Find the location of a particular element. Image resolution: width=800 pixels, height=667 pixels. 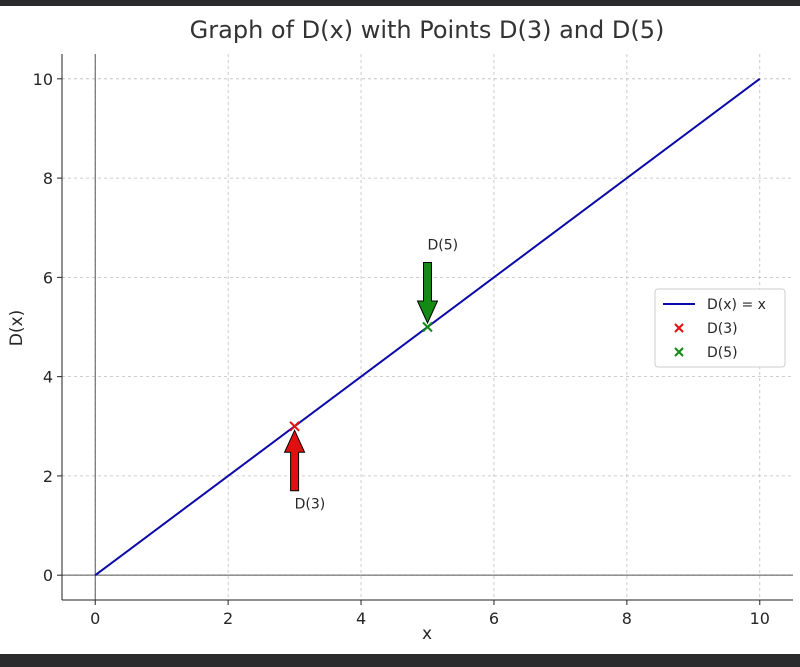

annotation-label: D(3) is located at coordinates (310, 505).